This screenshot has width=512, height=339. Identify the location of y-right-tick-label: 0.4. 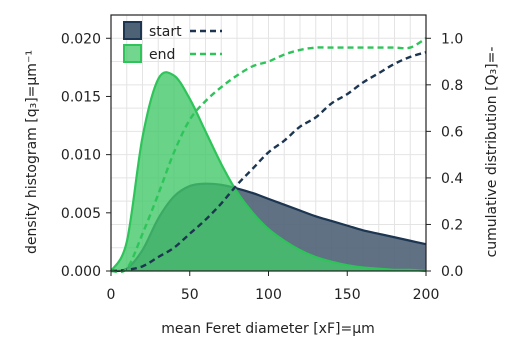
(452, 179).